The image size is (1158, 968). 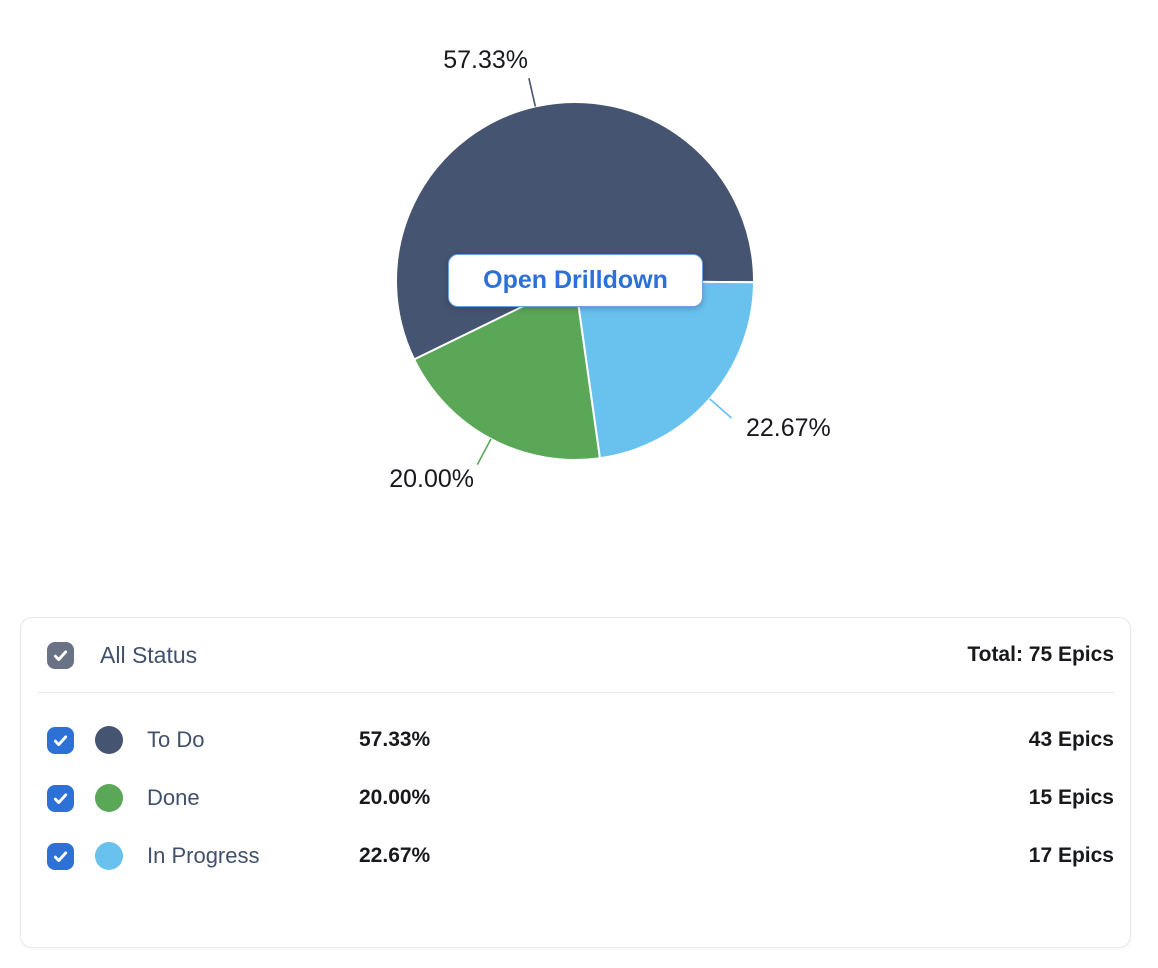 What do you see at coordinates (1071, 797) in the screenshot?
I see `done-epic-count: 15 Epics` at bounding box center [1071, 797].